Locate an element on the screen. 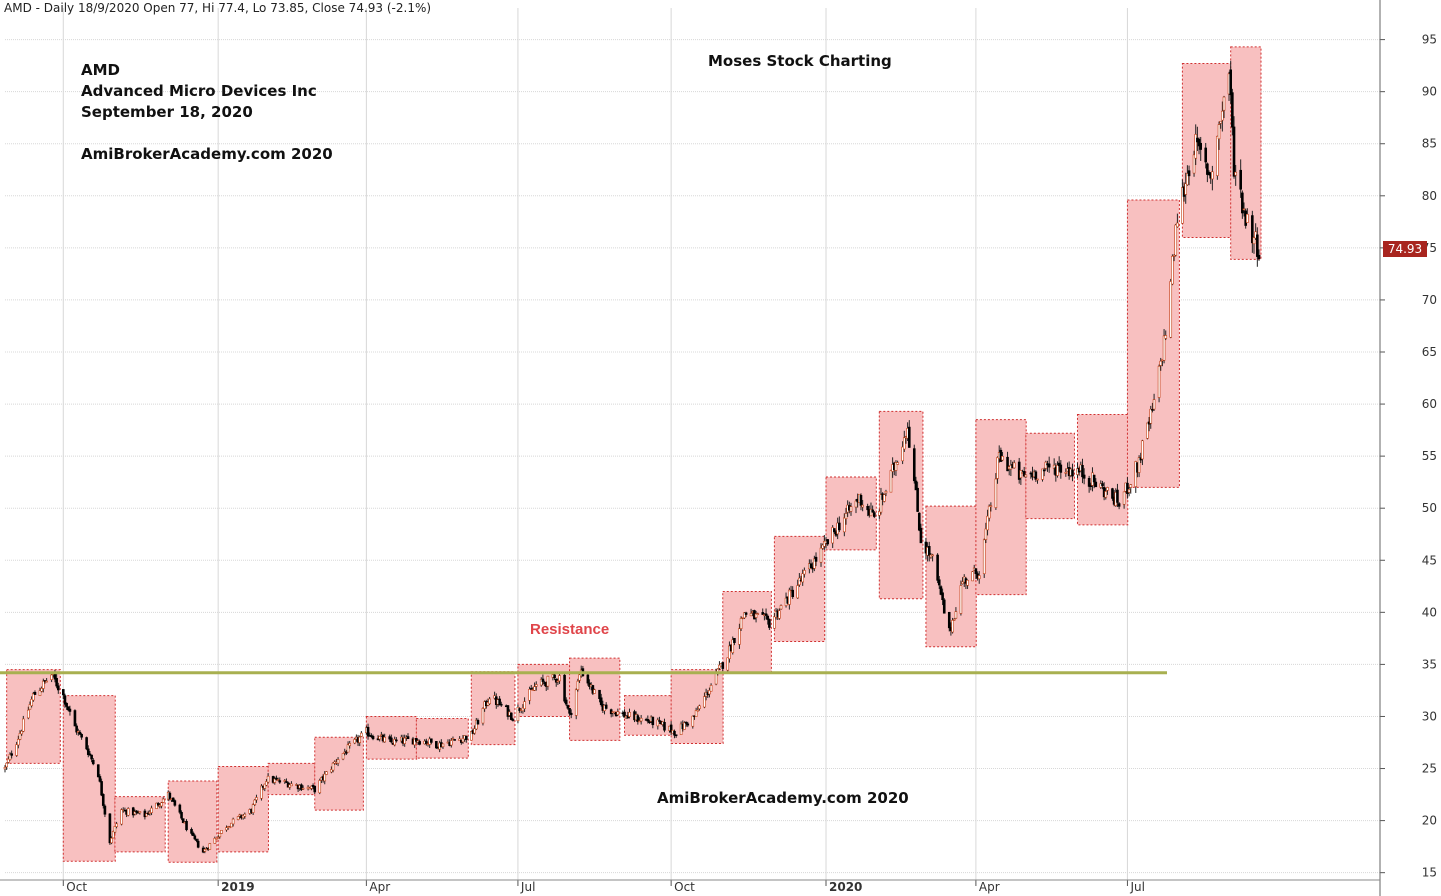  y-tick-label: 65 is located at coordinates (1429, 352).